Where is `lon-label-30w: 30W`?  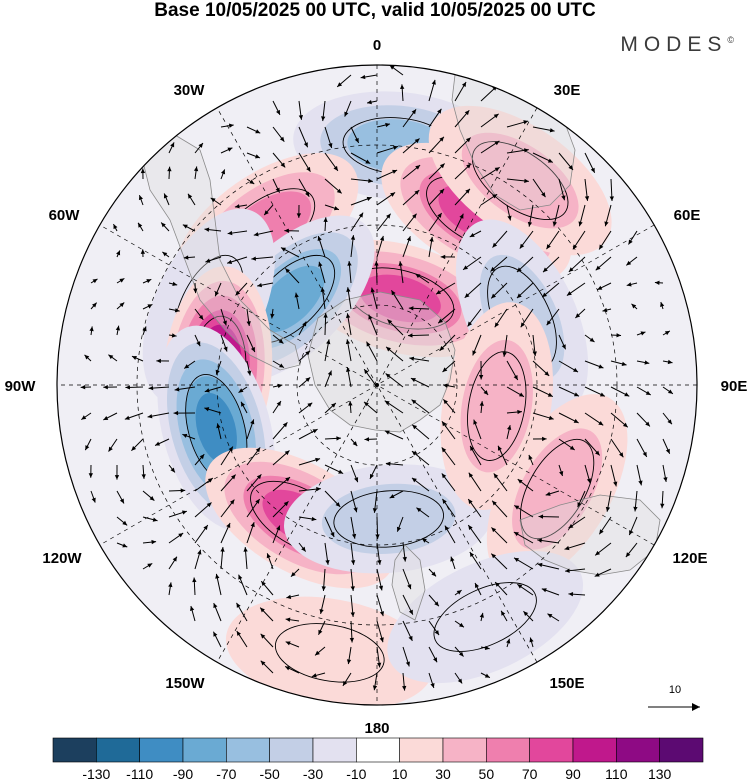 lon-label-30w: 30W is located at coordinates (190, 90).